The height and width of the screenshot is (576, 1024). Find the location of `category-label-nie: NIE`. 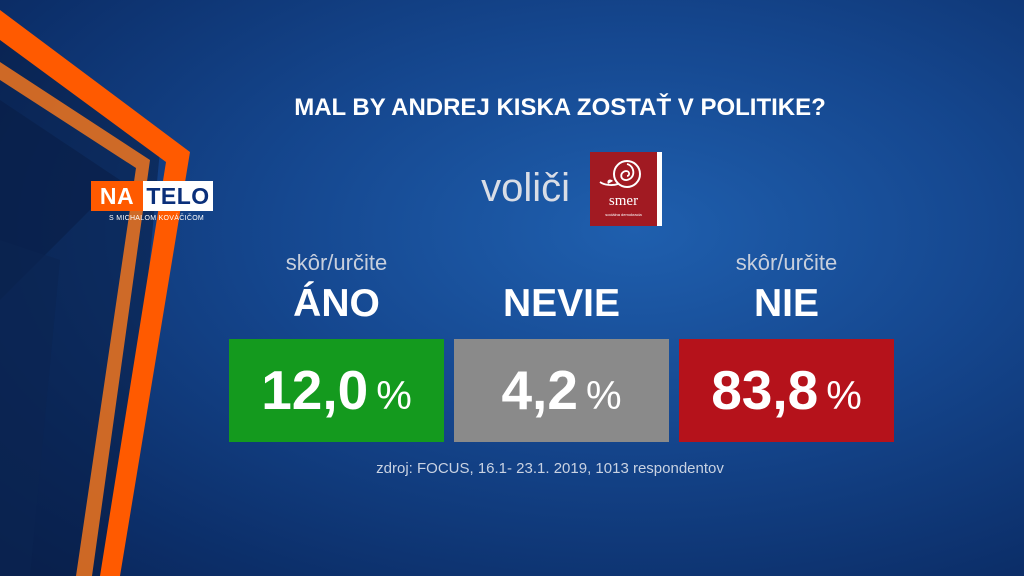

category-label-nie: NIE is located at coordinates (786, 303).